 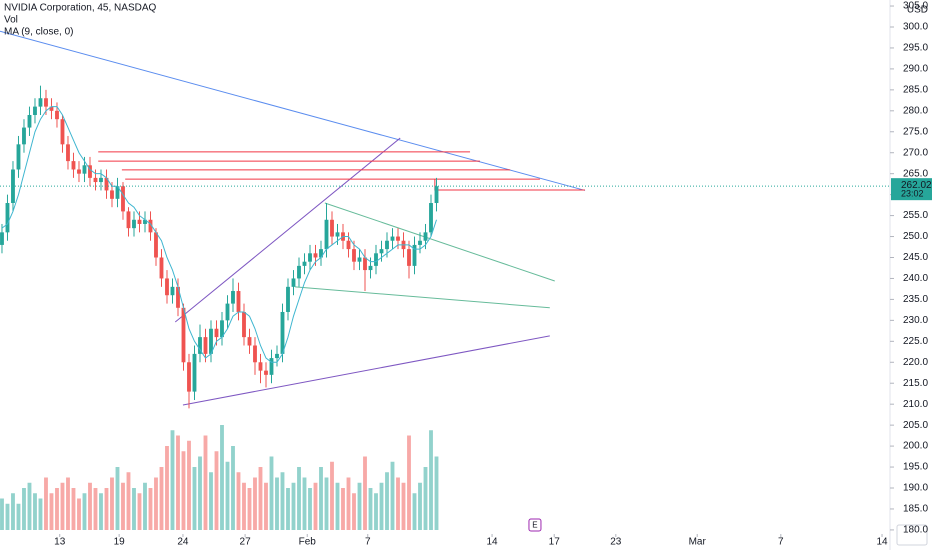 What do you see at coordinates (915, 425) in the screenshot?
I see `y-tick-label: 205.0` at bounding box center [915, 425].